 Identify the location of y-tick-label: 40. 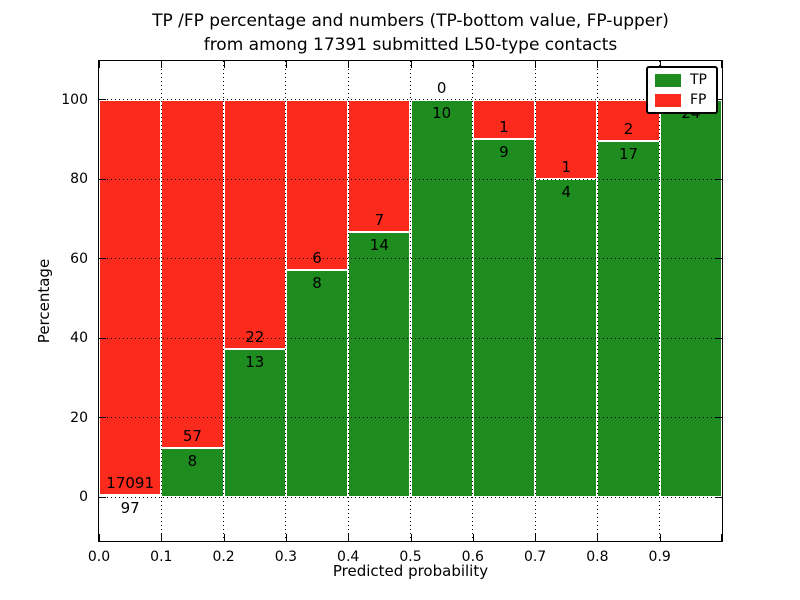
(79, 338).